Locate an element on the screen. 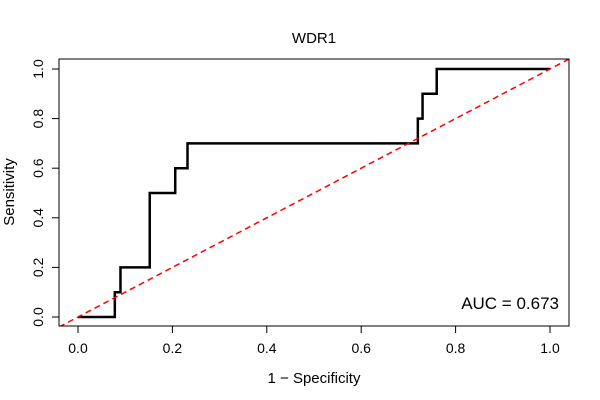 The image size is (600, 400). x-tick-label: 0.8 is located at coordinates (456, 348).